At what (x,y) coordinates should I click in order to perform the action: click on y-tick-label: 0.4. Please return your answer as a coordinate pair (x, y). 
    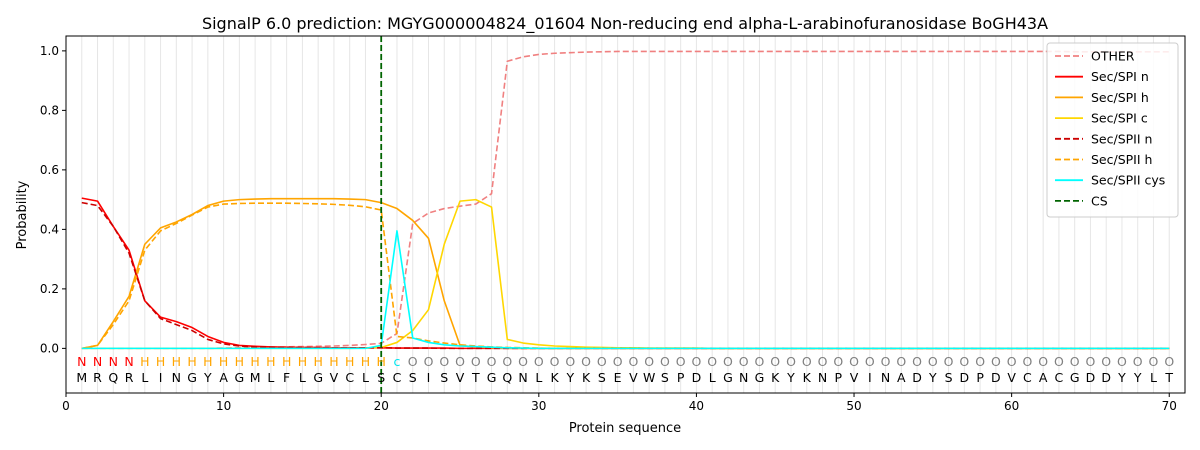
    Looking at the image, I should click on (49, 229).